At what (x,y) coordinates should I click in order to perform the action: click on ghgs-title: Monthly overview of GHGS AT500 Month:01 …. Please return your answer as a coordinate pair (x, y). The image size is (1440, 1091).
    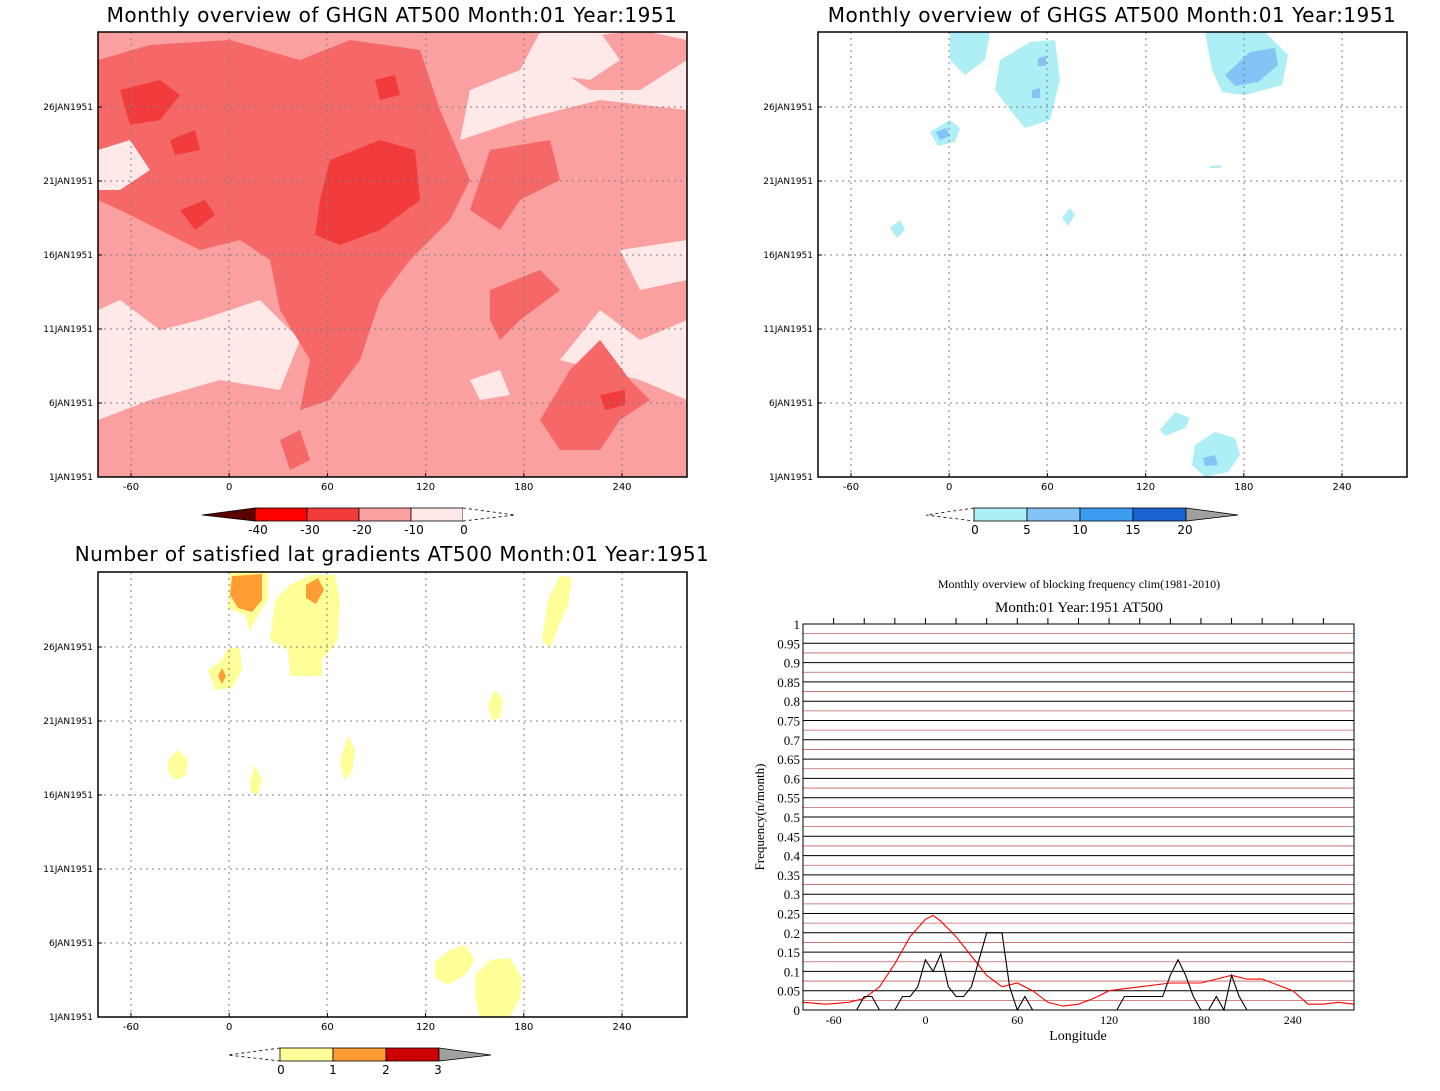
    Looking at the image, I should click on (1112, 15).